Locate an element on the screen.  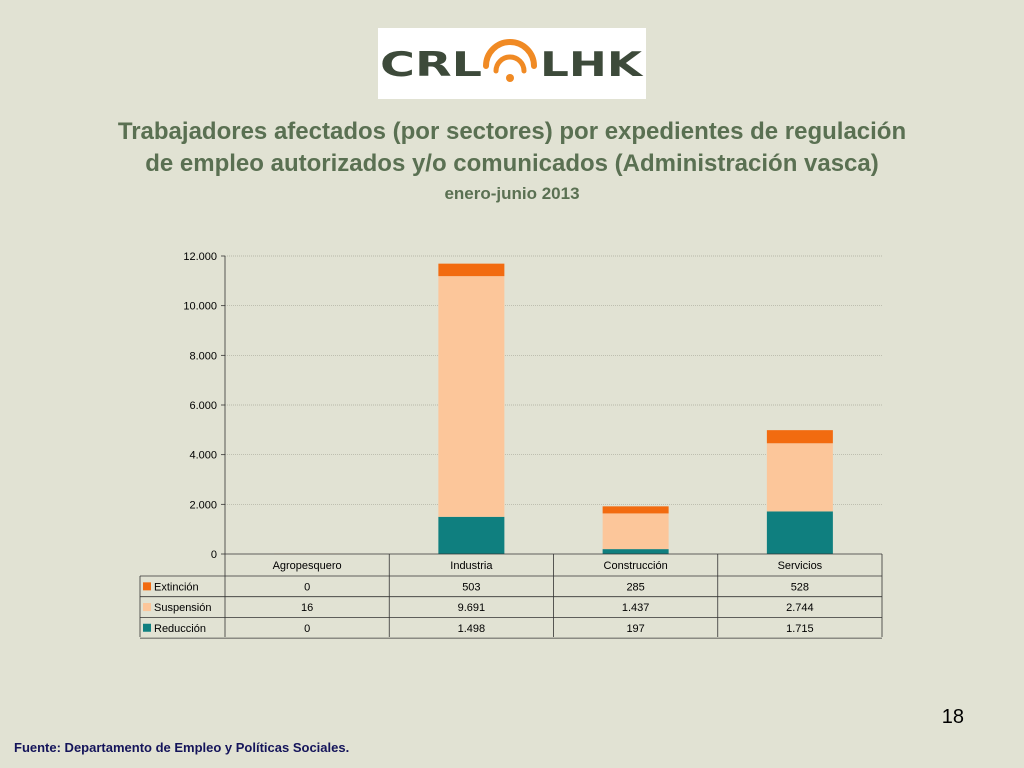
table-value: 1.715 is located at coordinates (800, 629).